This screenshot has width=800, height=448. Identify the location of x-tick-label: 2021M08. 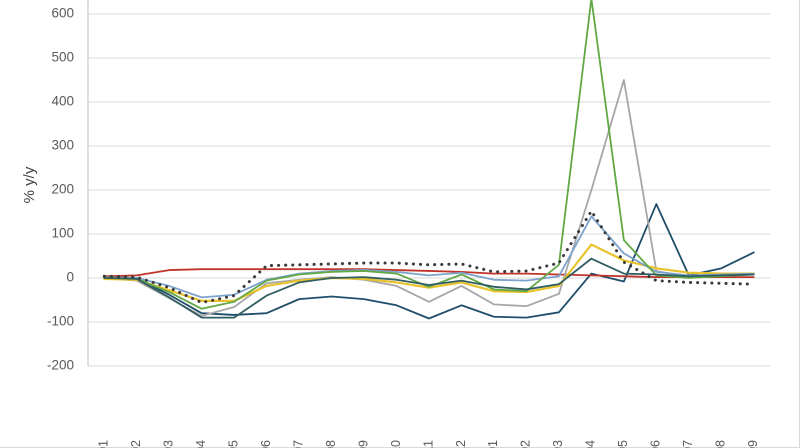
(721, 444).